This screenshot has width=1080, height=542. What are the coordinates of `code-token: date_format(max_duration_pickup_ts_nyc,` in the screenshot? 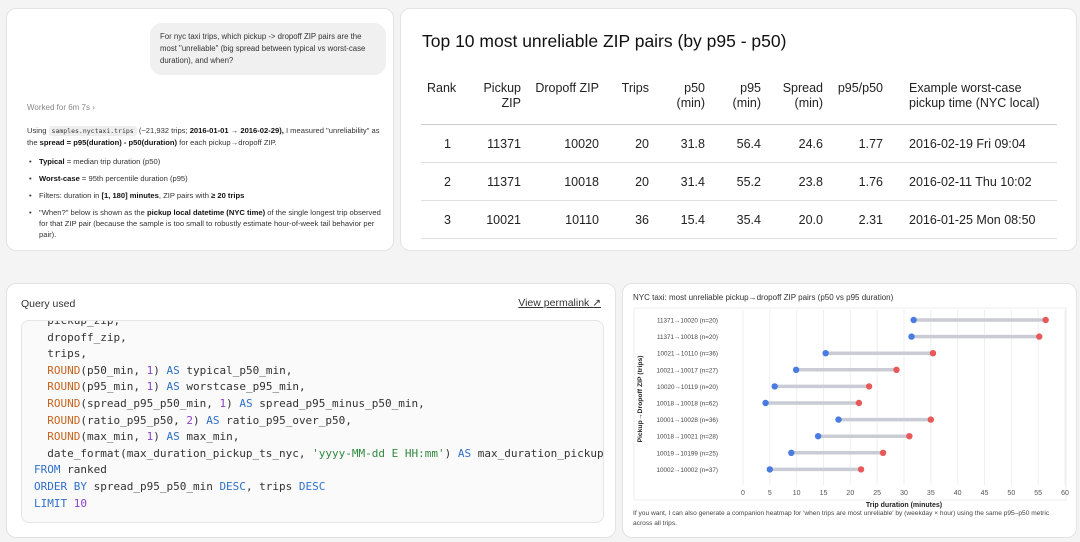 It's located at (173, 453).